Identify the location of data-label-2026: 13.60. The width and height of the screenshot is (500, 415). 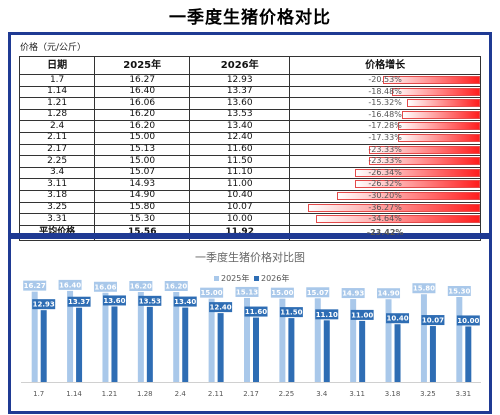
(114, 301).